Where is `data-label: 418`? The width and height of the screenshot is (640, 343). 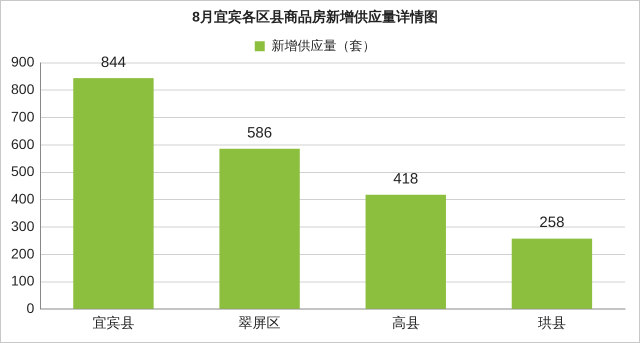
data-label: 418 is located at coordinates (405, 179).